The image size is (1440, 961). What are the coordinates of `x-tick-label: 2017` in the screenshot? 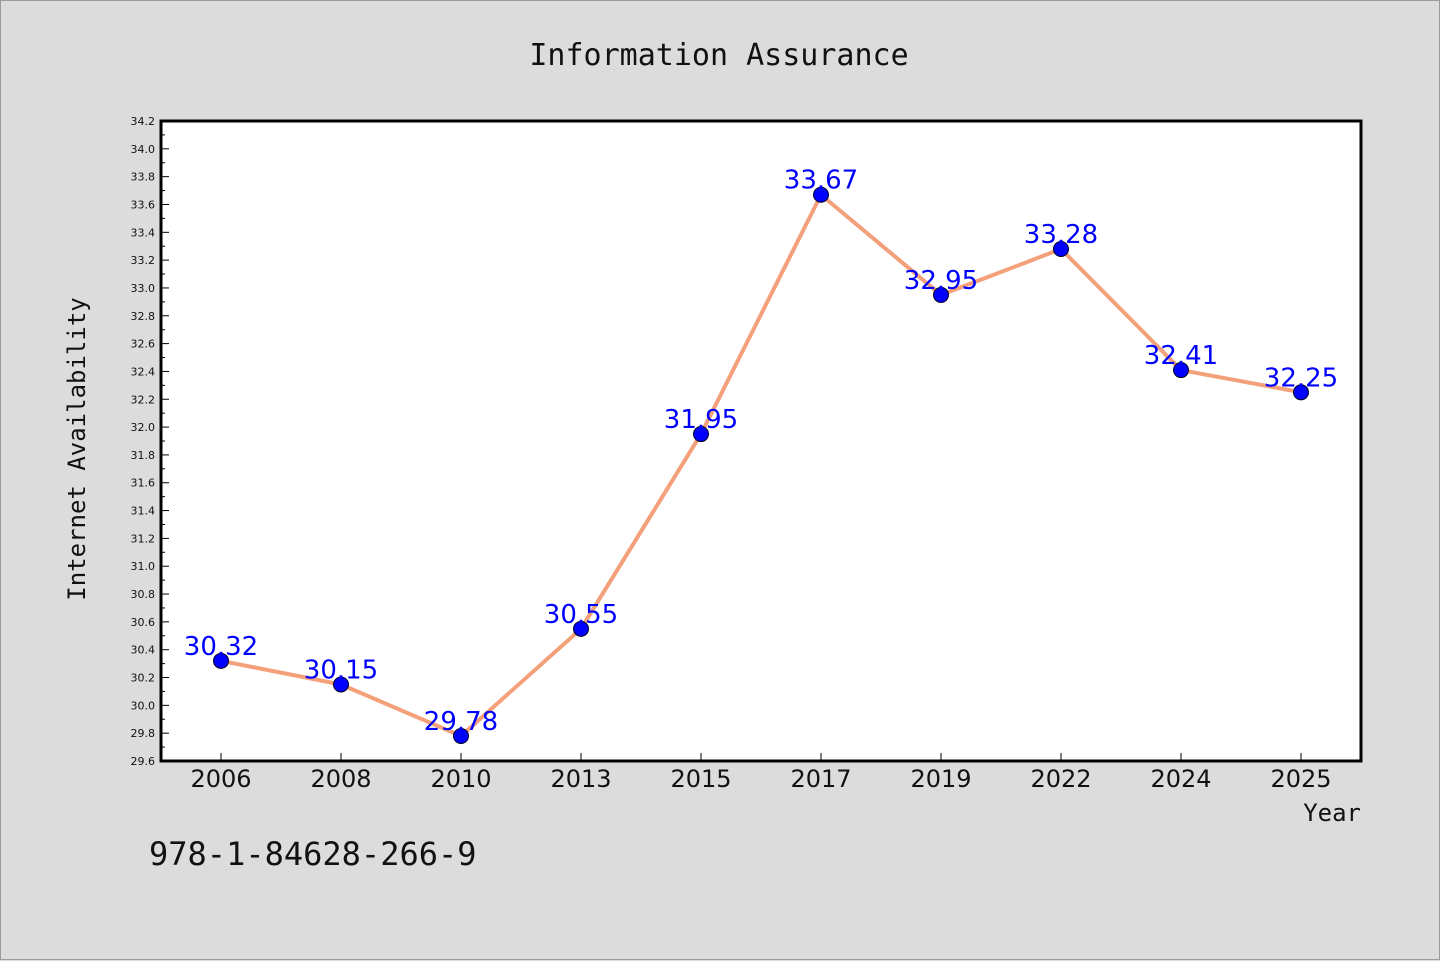 It's located at (820, 779).